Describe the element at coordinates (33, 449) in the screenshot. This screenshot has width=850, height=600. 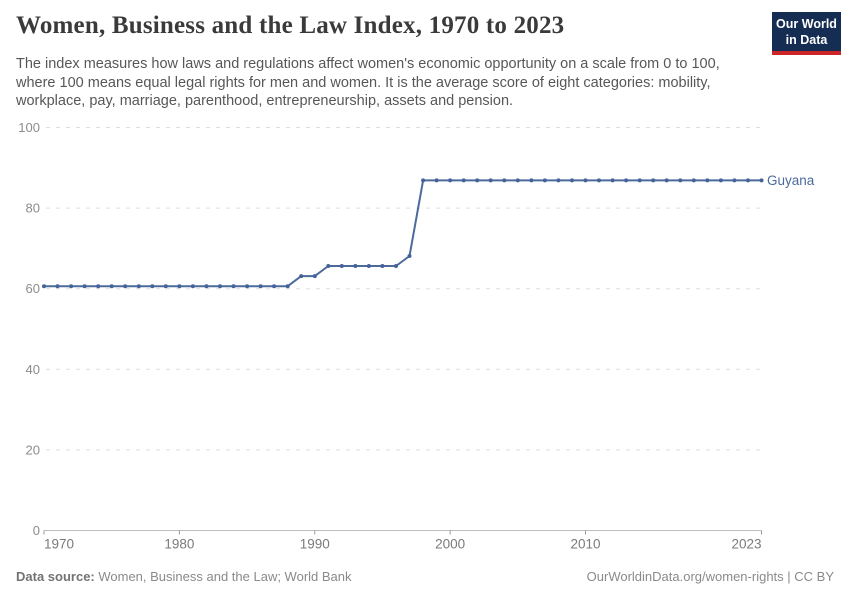
I see `y-axis-label-20: 20` at that location.